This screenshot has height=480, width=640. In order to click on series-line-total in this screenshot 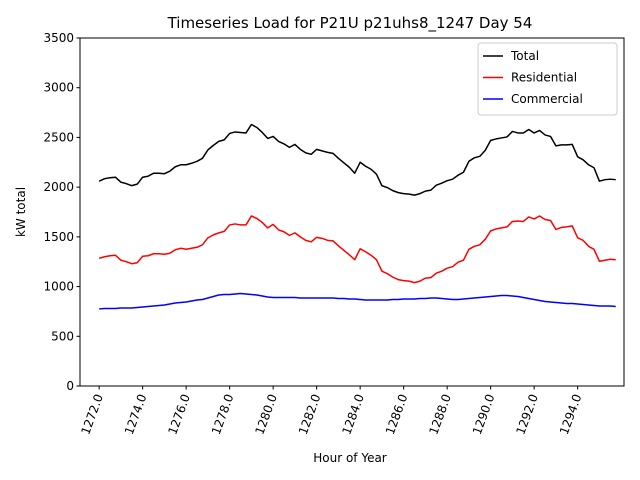, I will do `click(357, 159)`.